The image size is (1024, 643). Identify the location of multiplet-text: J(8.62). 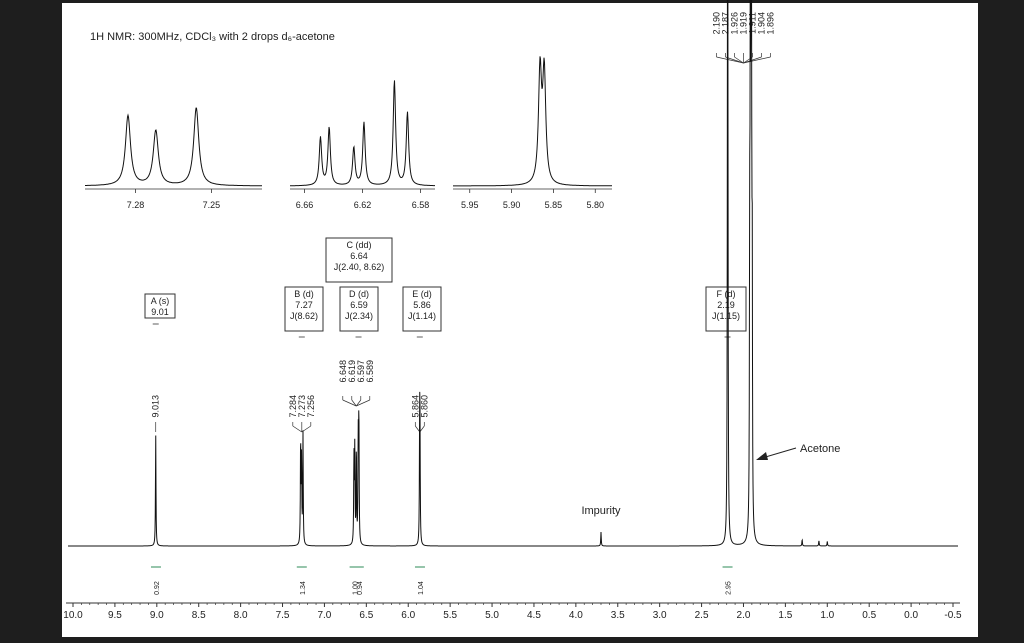
(304, 316).